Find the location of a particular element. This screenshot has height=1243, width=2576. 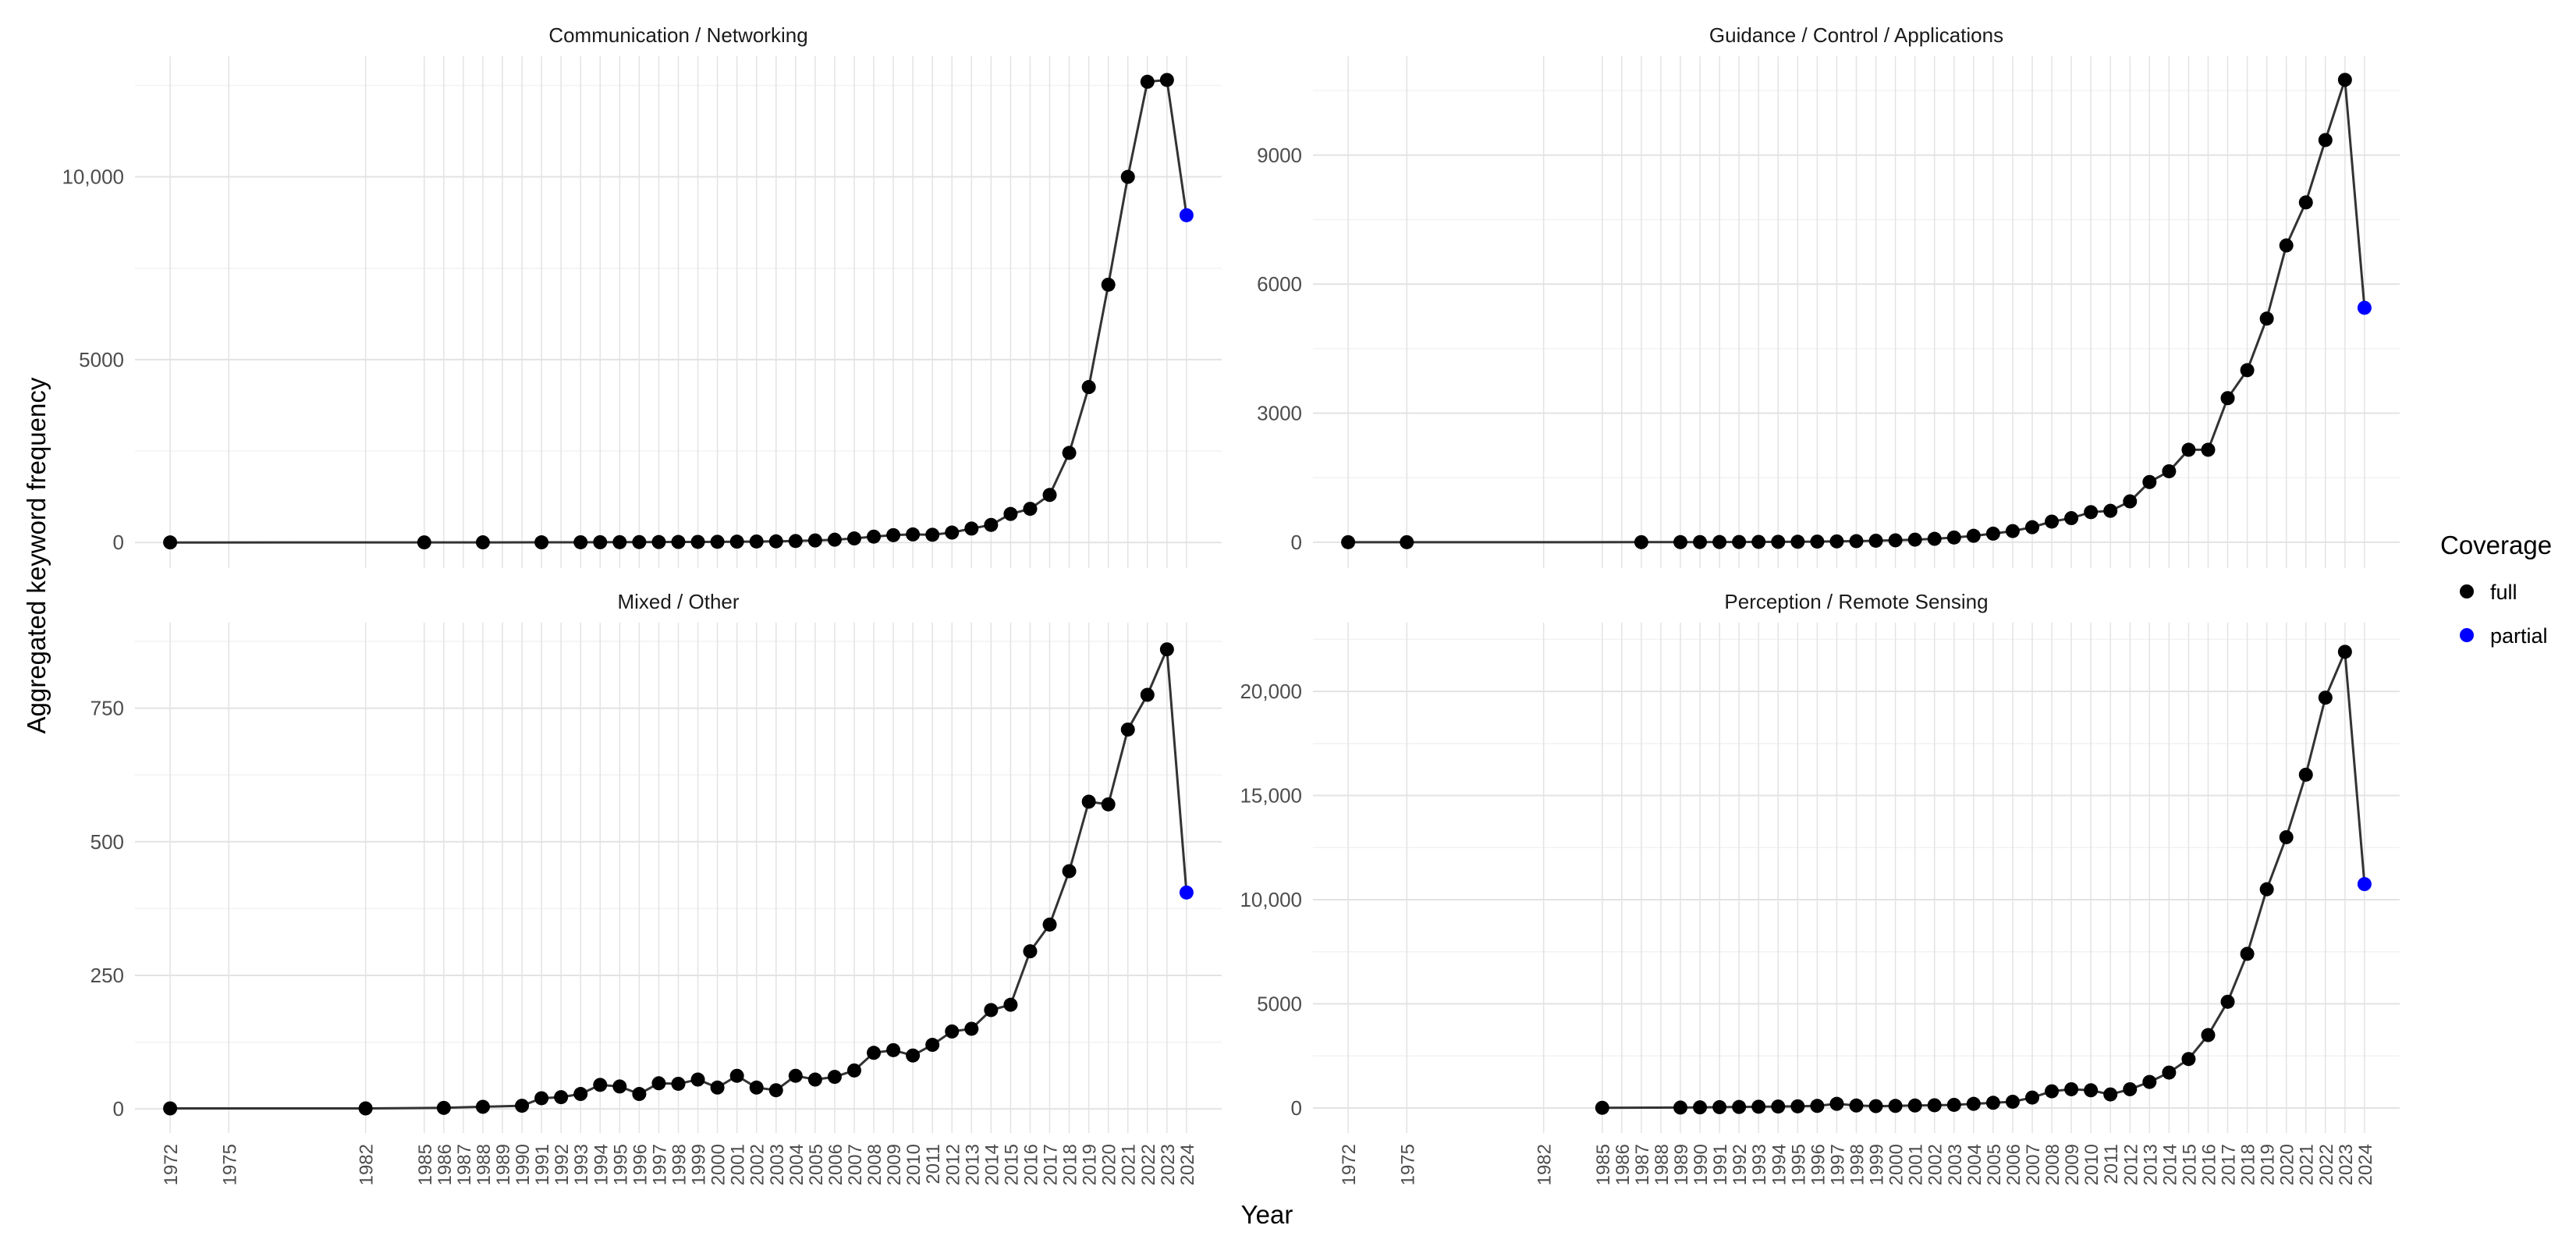

x-tick-label: 2011 is located at coordinates (933, 1164).